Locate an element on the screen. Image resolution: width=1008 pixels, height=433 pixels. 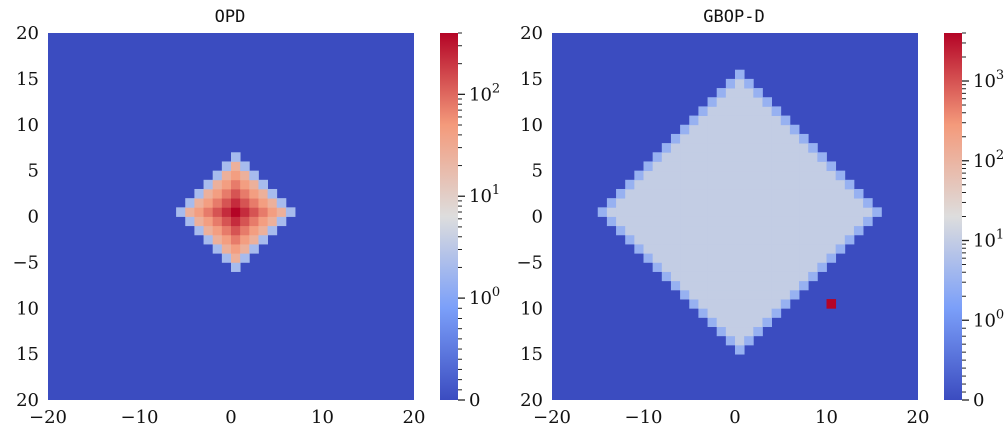
x-tick-label: 10 is located at coordinates (322, 417).